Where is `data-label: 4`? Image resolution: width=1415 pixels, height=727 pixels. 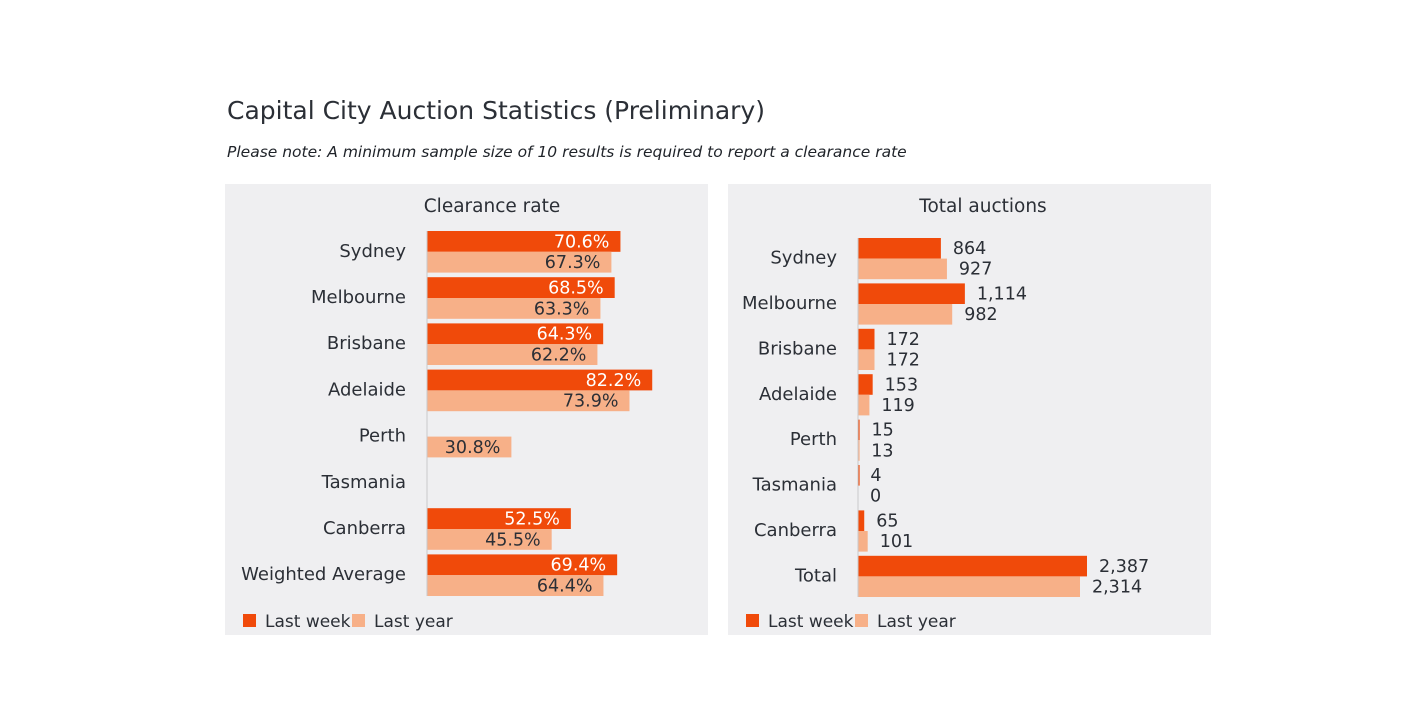 data-label: 4 is located at coordinates (875, 476).